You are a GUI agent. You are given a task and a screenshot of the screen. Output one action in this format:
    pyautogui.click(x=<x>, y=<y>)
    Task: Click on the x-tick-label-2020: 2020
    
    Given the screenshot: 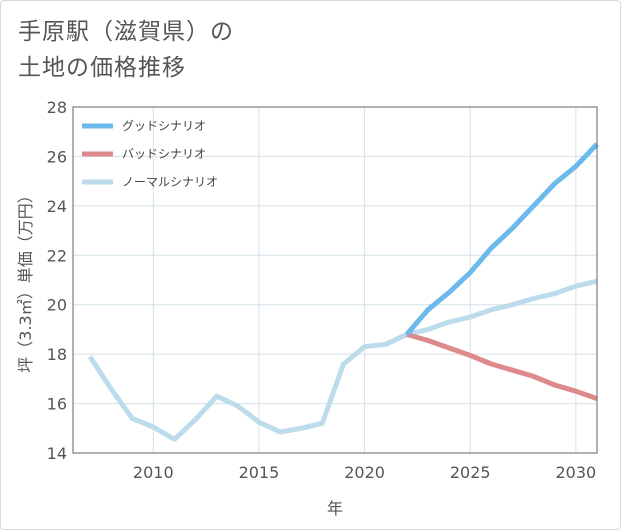 What is the action you would take?
    pyautogui.click(x=364, y=472)
    